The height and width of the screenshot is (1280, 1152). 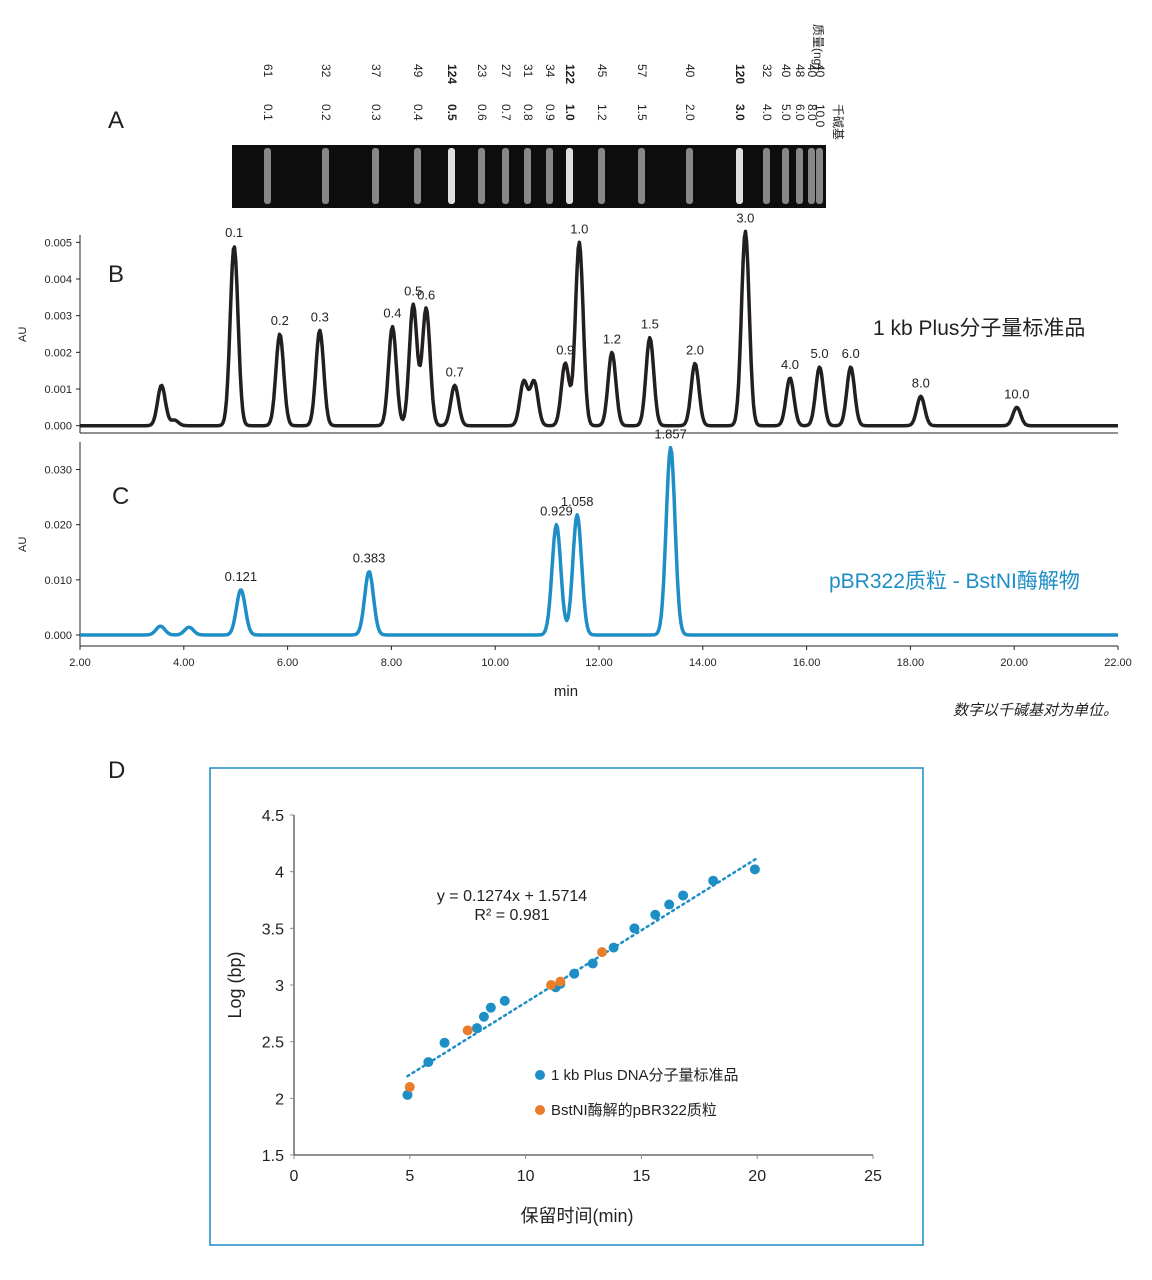 I want to click on gel-mass-label: 61, so click(x=268, y=71).